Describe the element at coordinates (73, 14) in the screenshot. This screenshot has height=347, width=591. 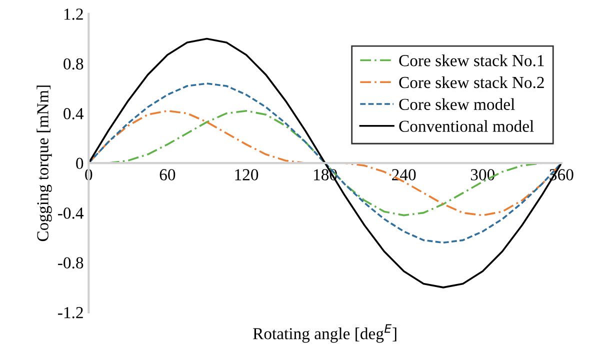
I see `y-tick-label: 1.2` at that location.